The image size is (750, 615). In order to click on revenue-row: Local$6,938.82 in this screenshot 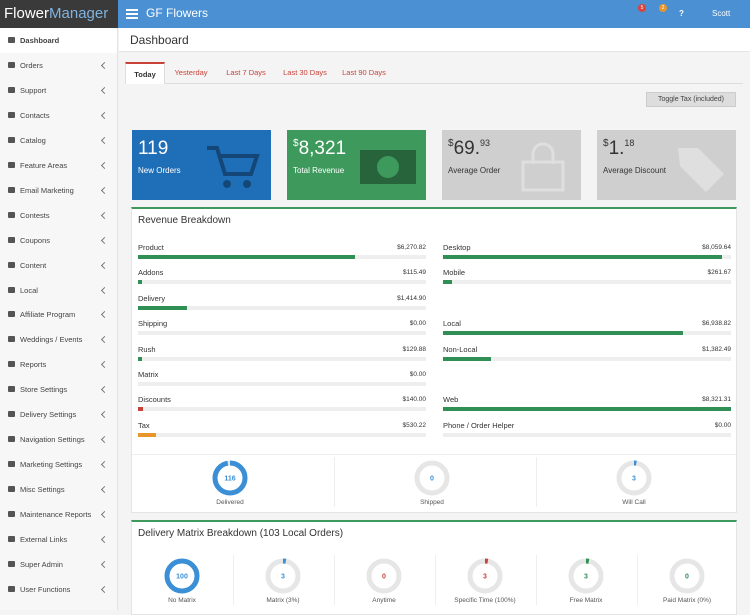, I will do `click(587, 331)`.